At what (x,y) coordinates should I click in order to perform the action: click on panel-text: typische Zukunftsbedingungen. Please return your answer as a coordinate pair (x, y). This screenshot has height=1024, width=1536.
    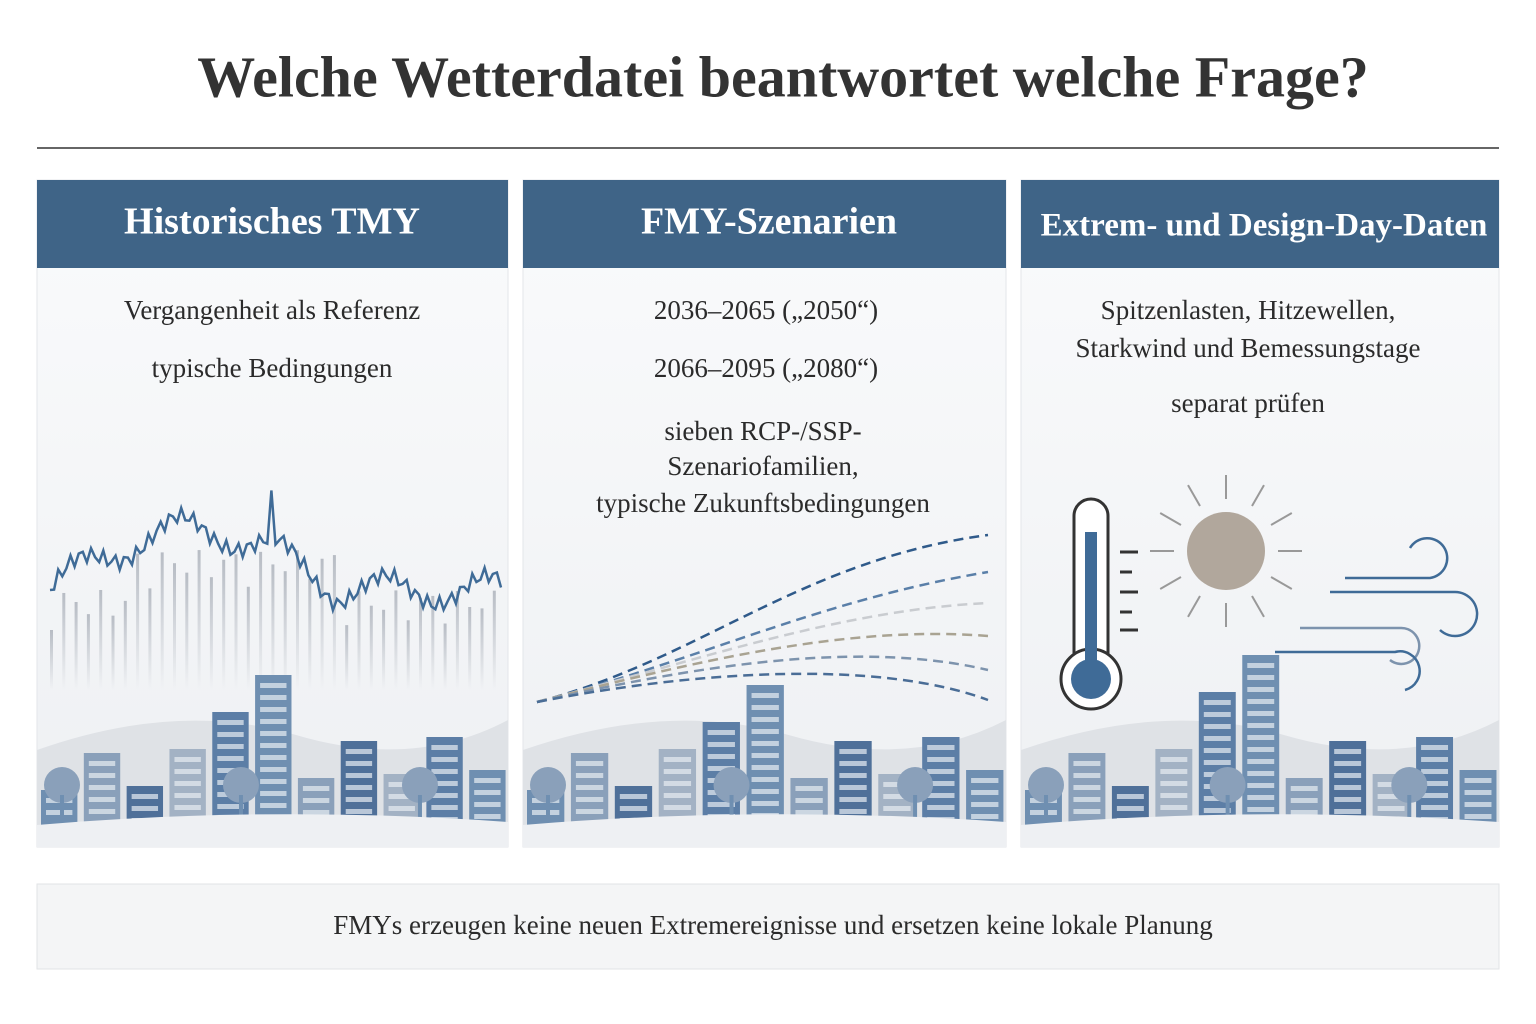
    Looking at the image, I should click on (763, 503).